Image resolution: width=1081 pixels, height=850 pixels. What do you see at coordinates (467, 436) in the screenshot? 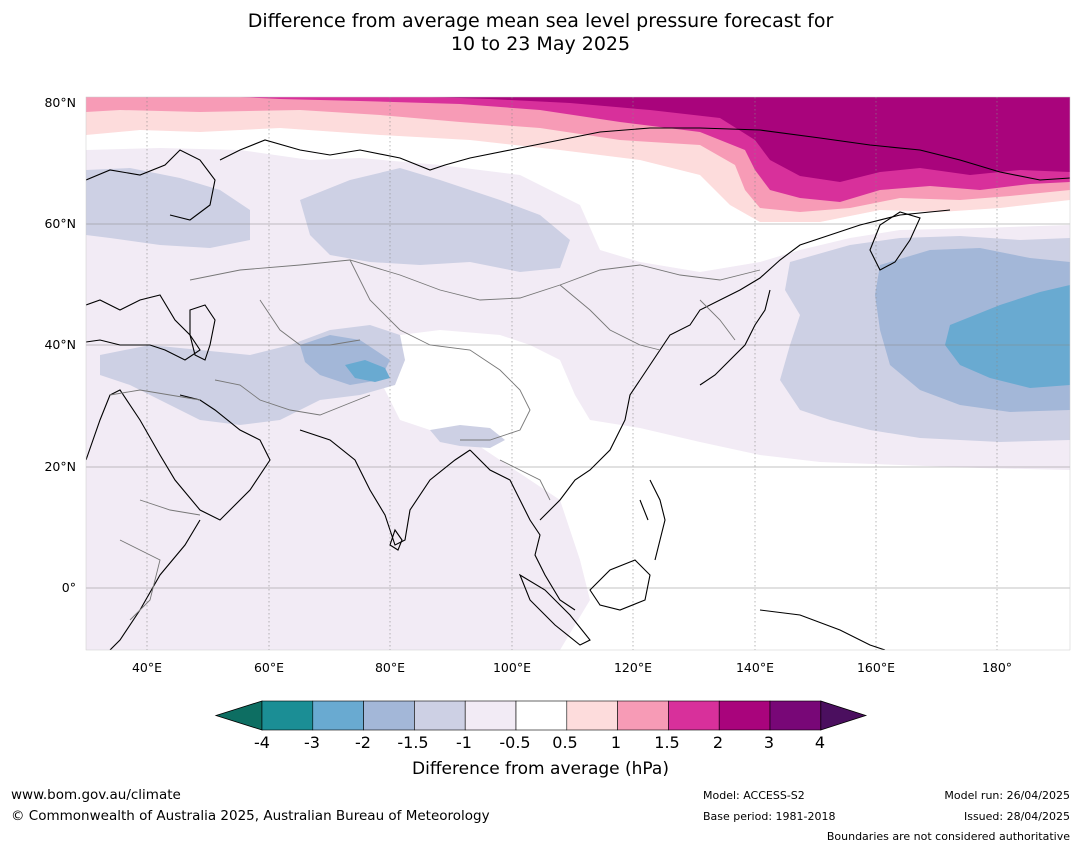
I see `anomaly-region-neg-small-india` at bounding box center [467, 436].